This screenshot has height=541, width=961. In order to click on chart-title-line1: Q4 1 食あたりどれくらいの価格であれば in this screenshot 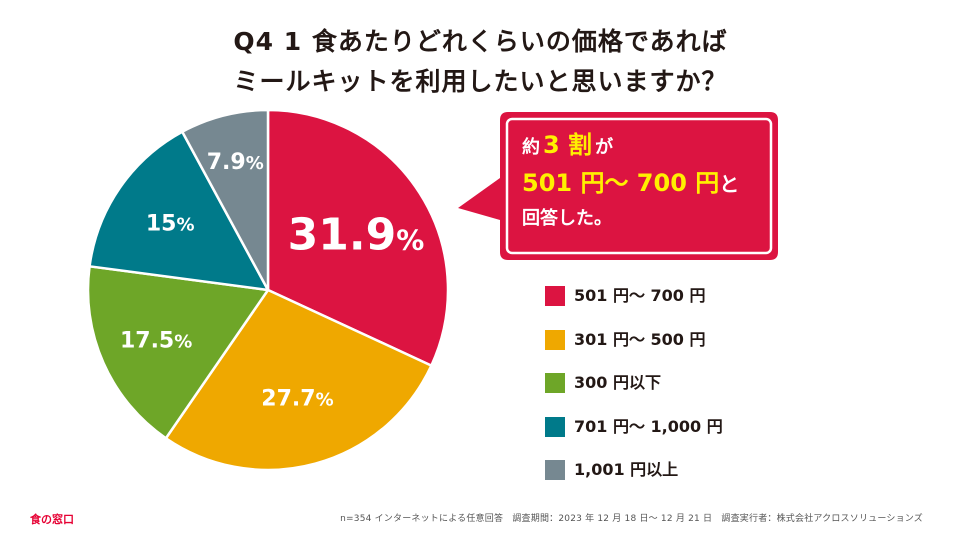, I will do `click(480, 41)`.